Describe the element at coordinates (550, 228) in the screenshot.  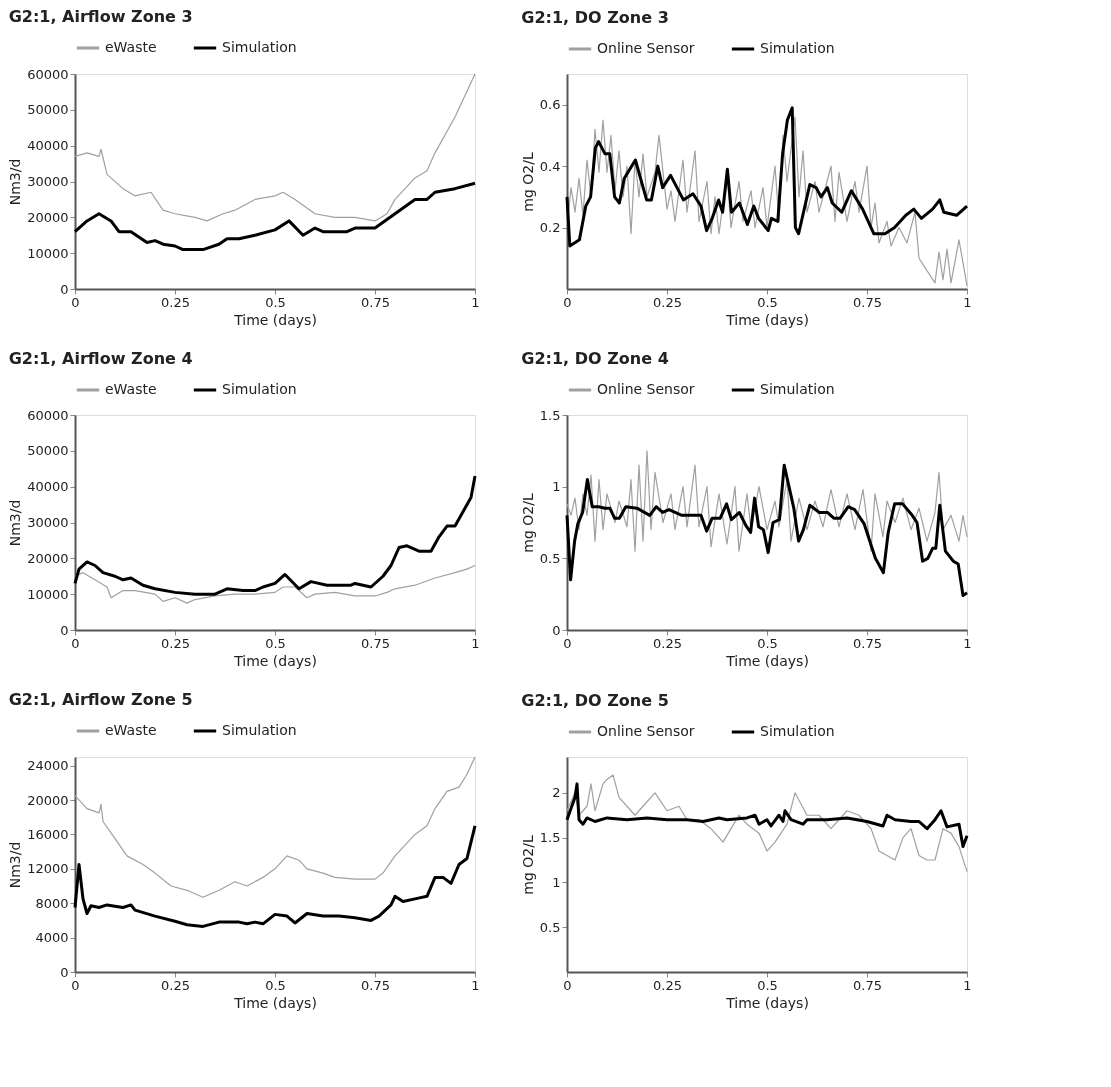
I see `y-tick-label: 0.2` at that location.